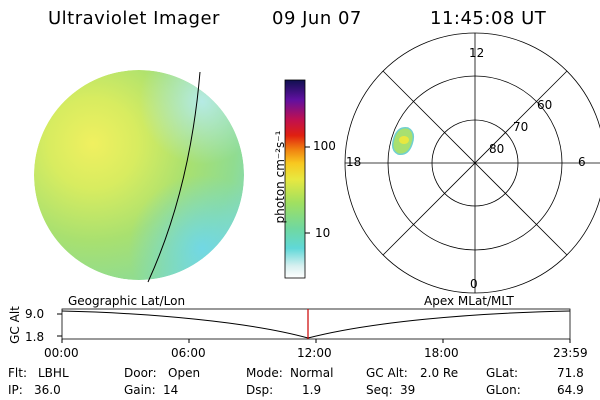  I want to click on timeline-left-label: Geographic Lat/Lon, so click(127, 301).